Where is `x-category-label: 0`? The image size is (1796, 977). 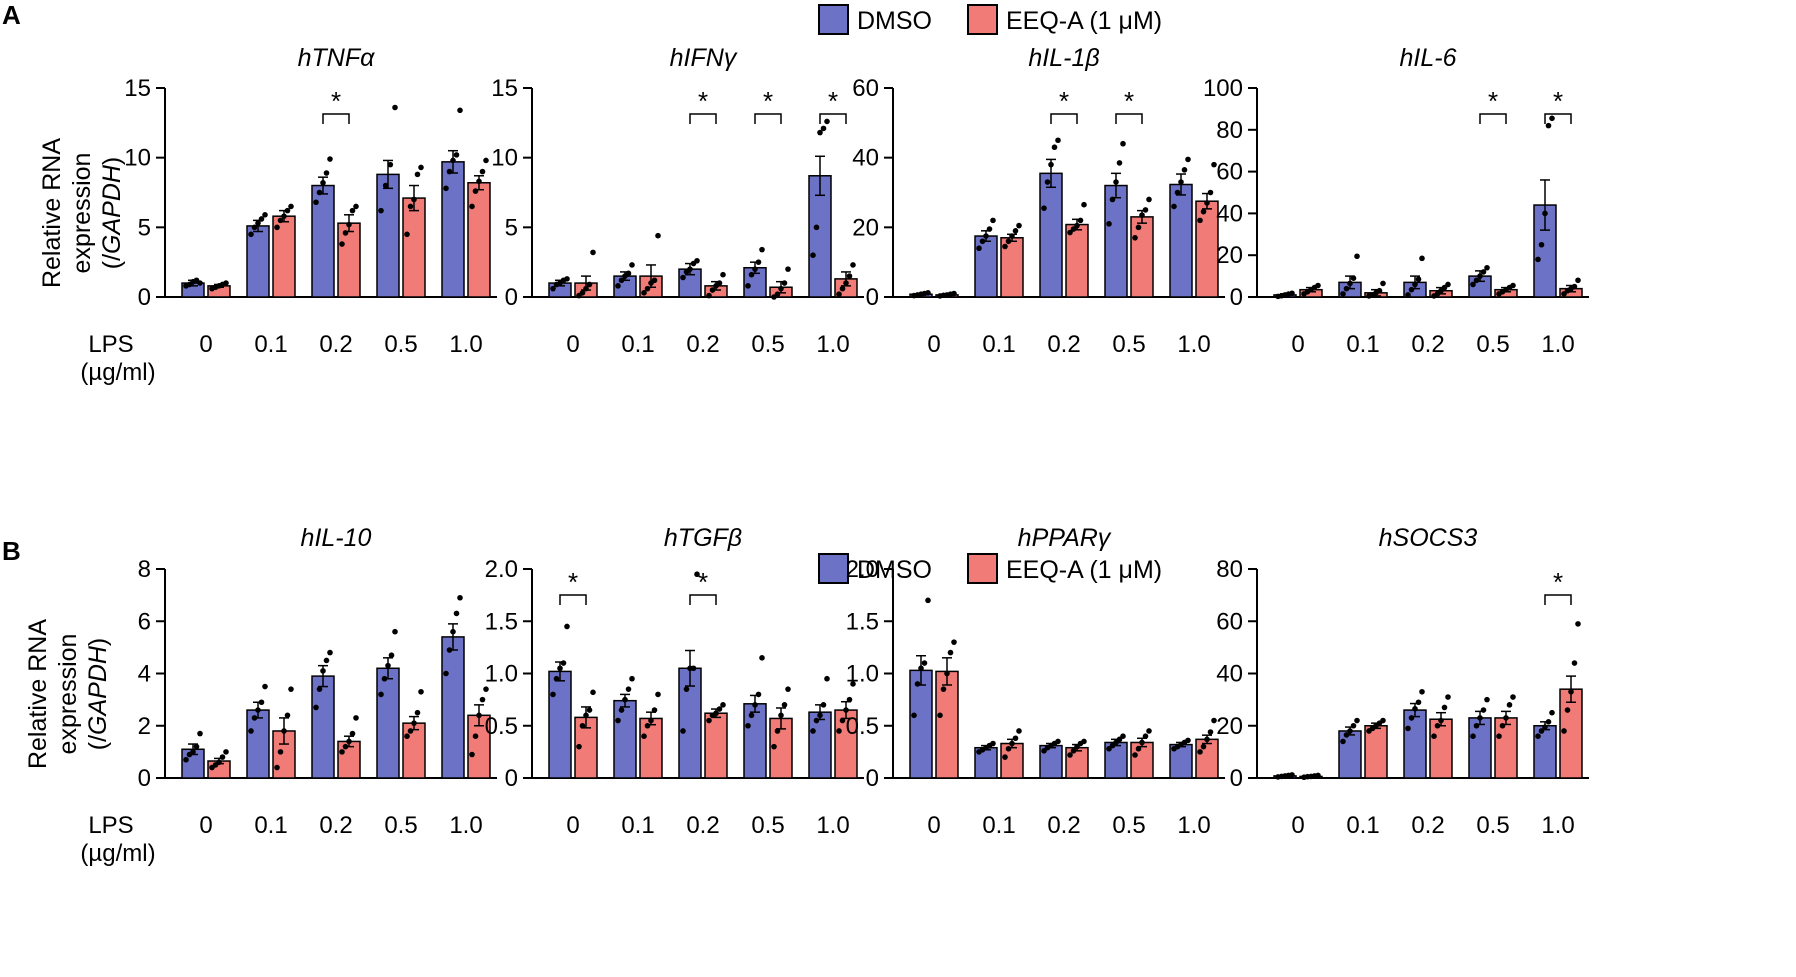 x-category-label: 0 is located at coordinates (1297, 825).